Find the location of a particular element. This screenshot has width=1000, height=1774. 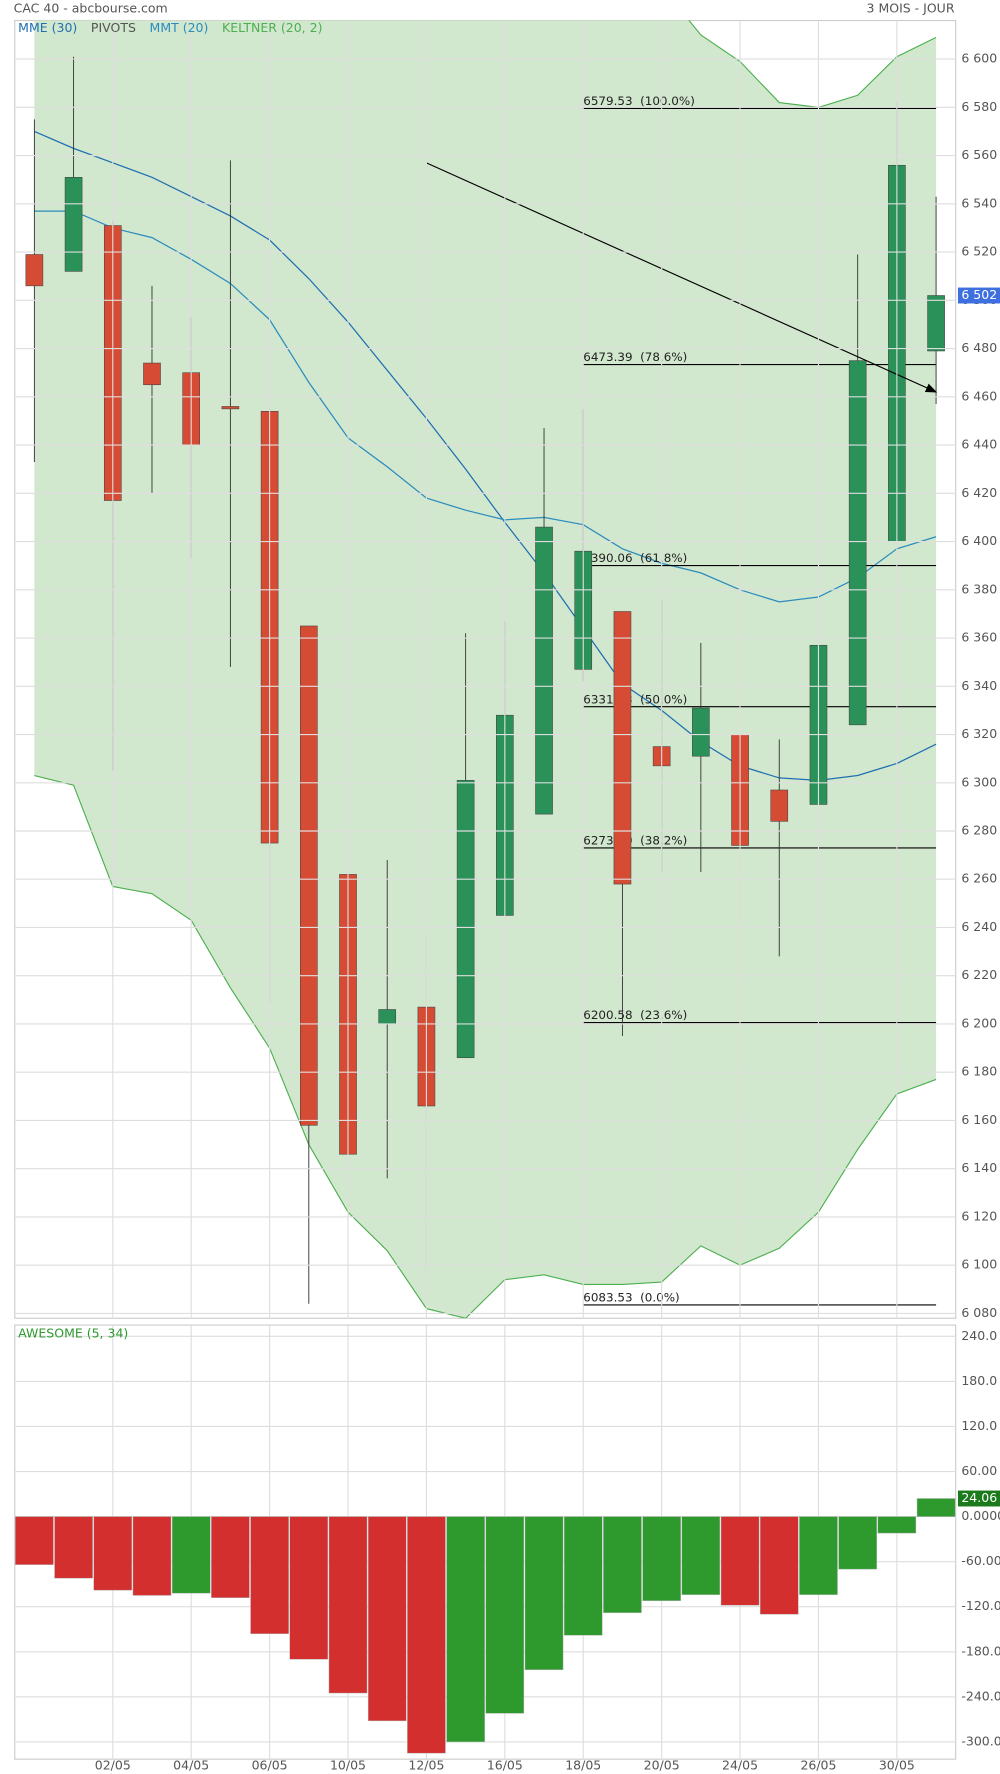

x-tick-label: 10/05 is located at coordinates (348, 1764).